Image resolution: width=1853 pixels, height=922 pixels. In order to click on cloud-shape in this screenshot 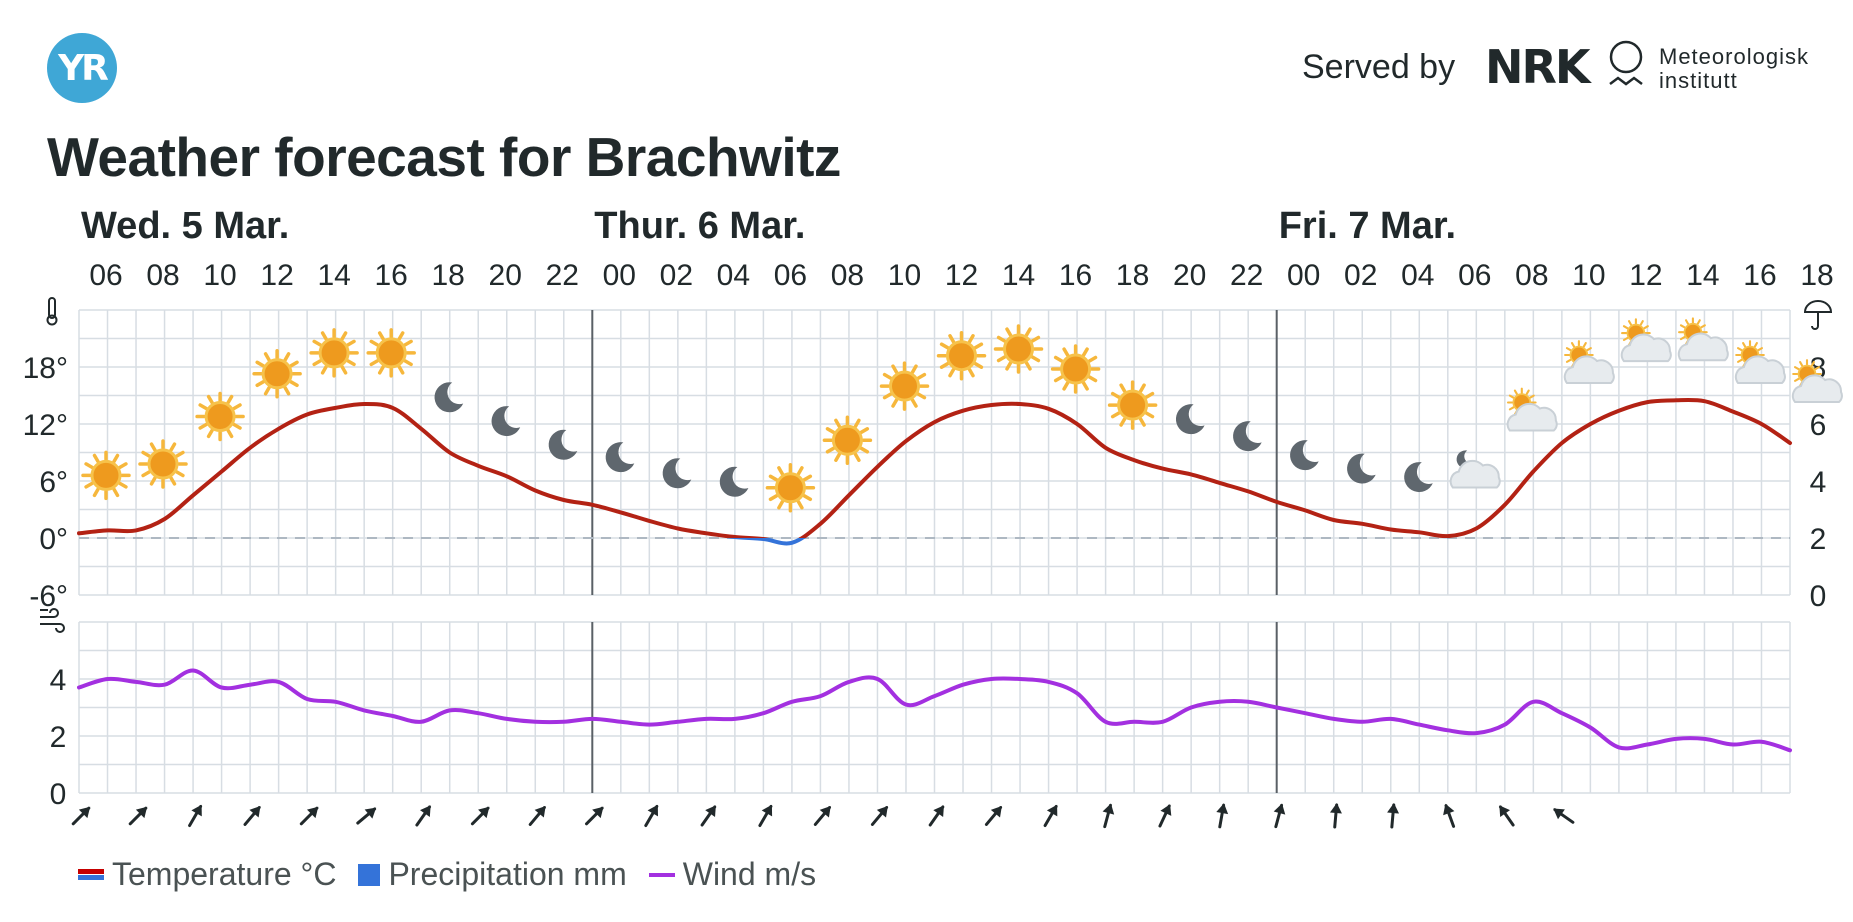, I will do `click(1589, 369)`.